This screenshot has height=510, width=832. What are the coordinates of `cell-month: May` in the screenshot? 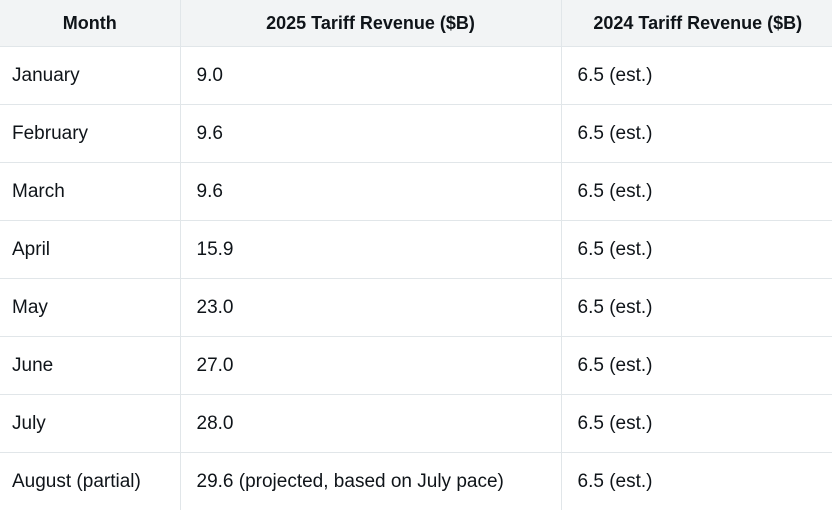 It's located at (90, 308).